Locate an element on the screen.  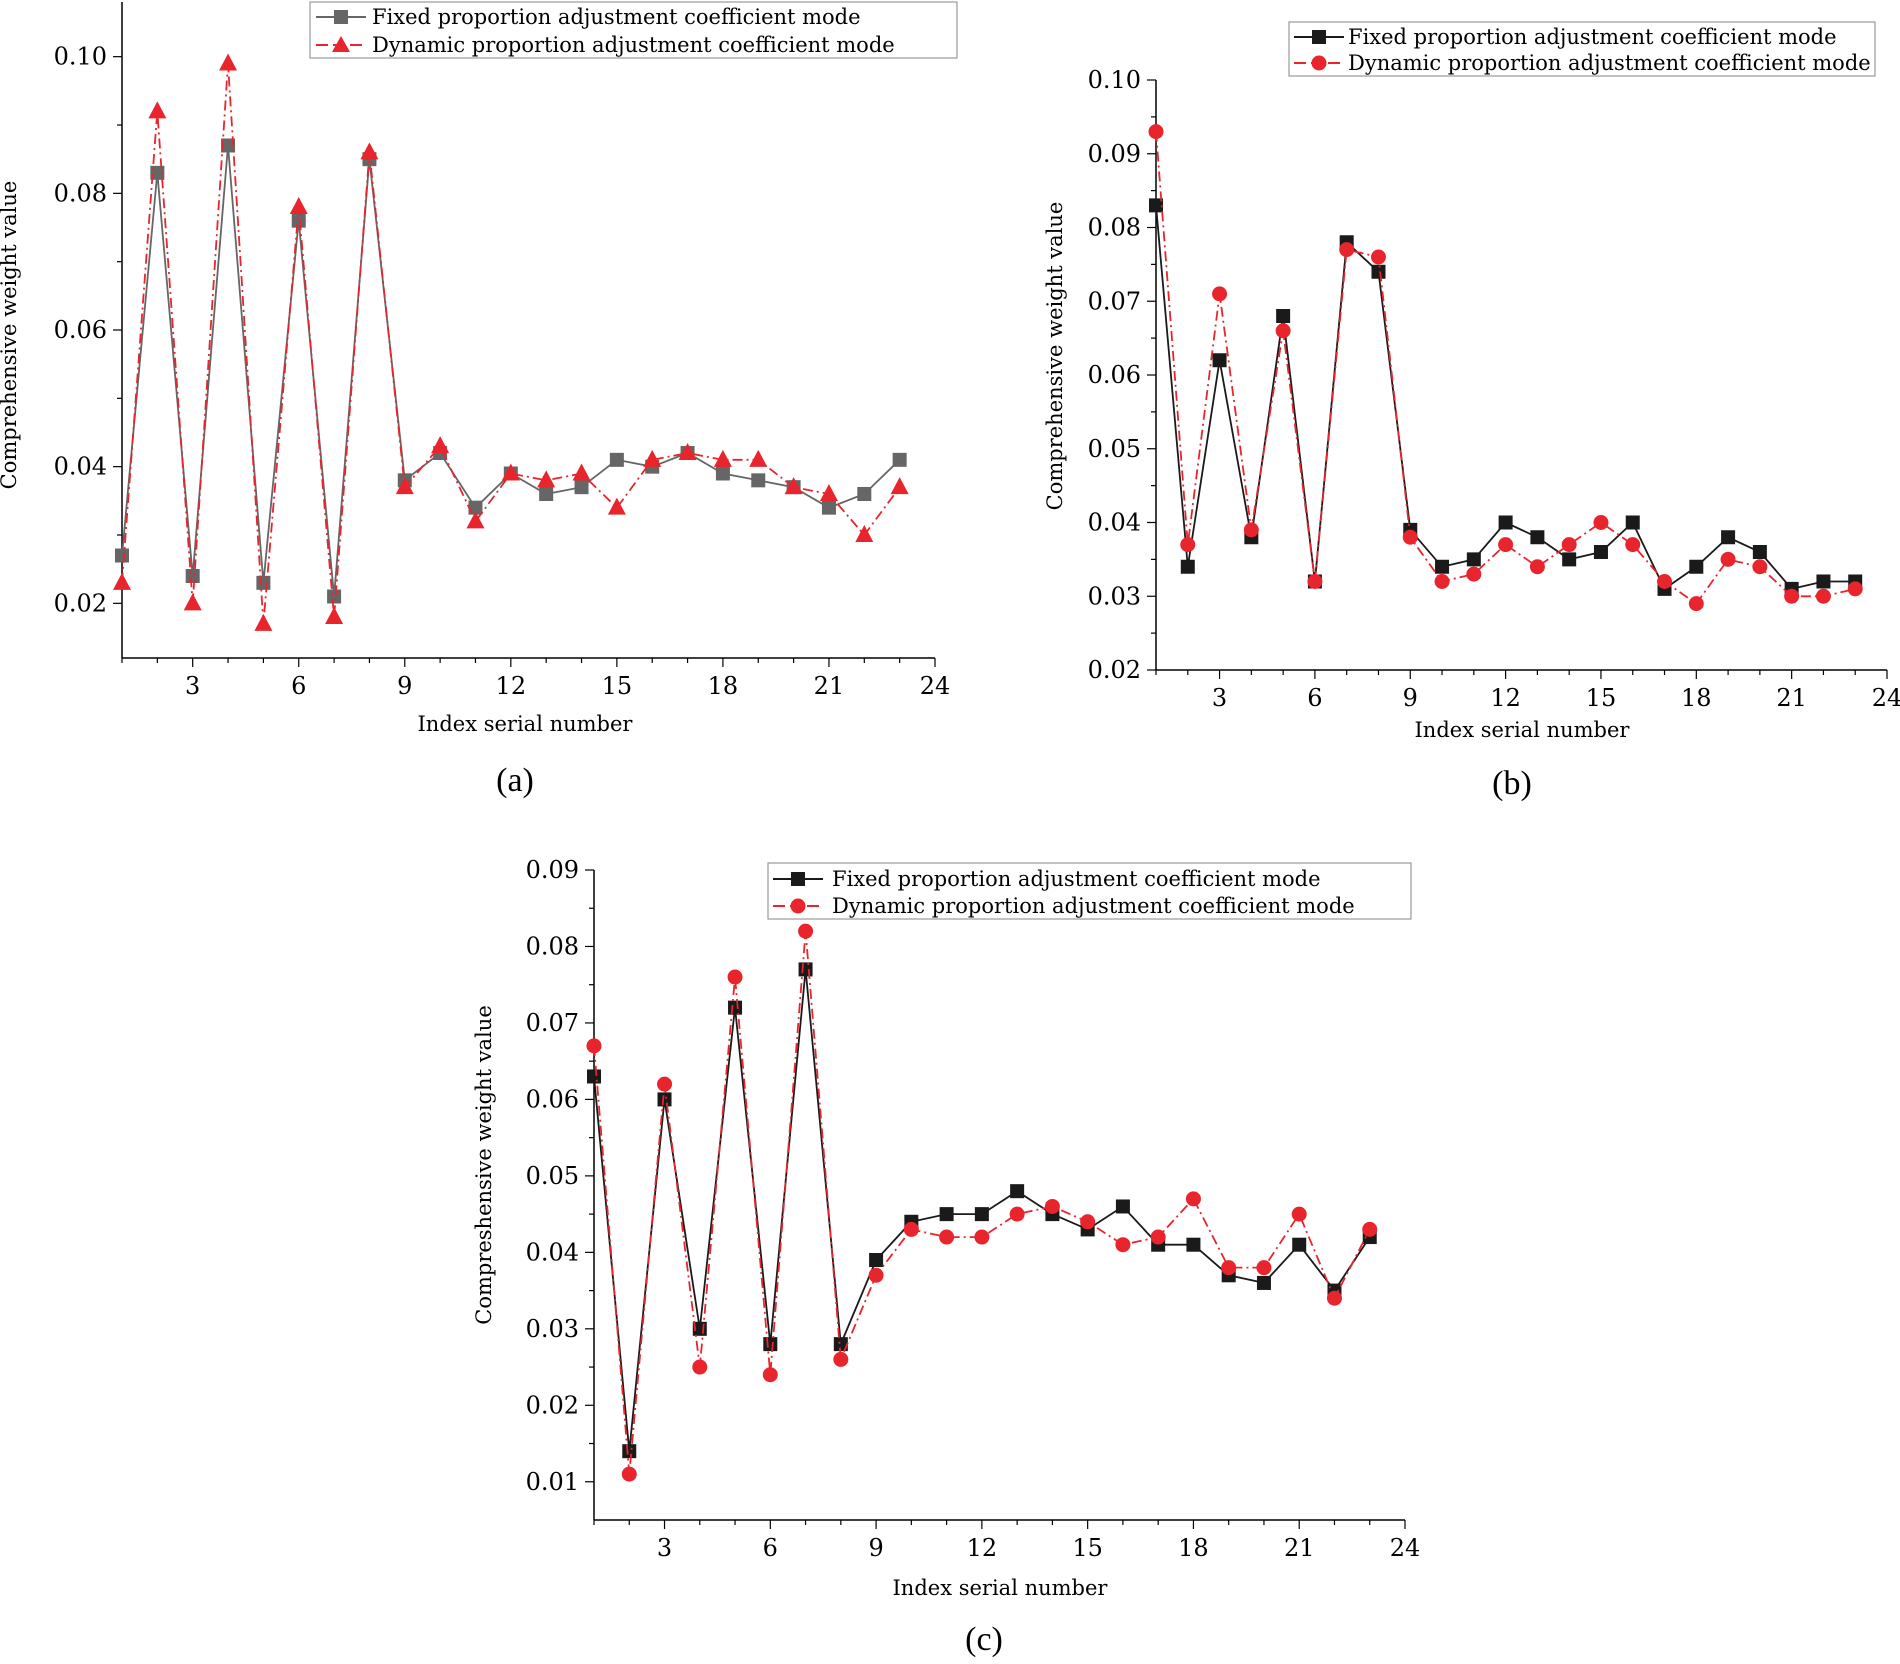
panel-c-ylabel: Compreshensive weight value is located at coordinates (484, 1165).